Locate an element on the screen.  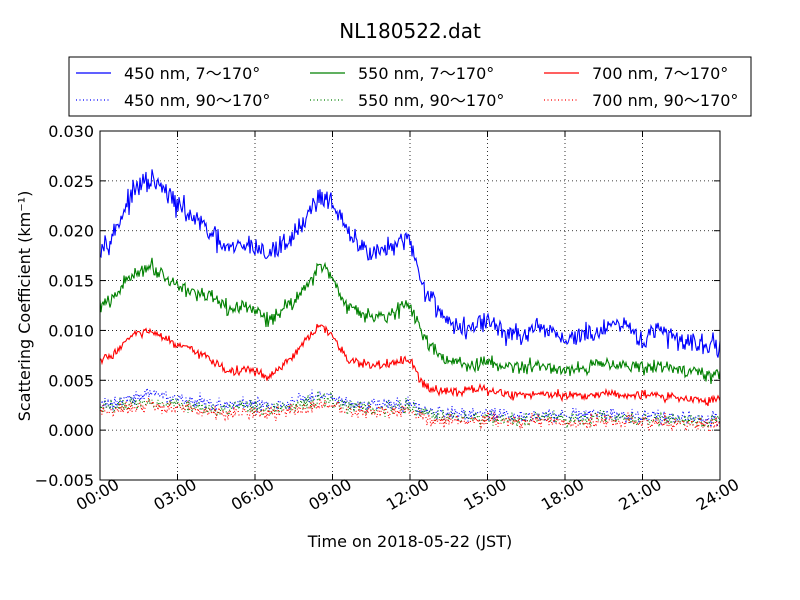
y-tick-label: 0.025 is located at coordinates (71, 181).